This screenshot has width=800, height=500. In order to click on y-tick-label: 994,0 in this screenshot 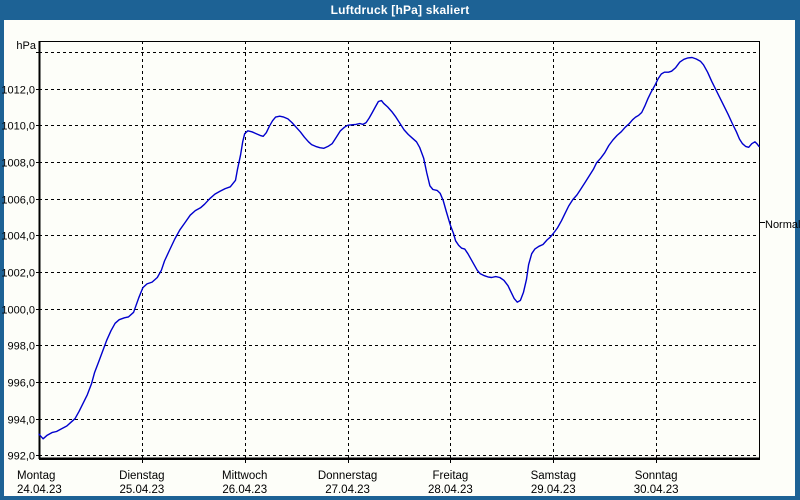, I will do `click(21, 421)`.